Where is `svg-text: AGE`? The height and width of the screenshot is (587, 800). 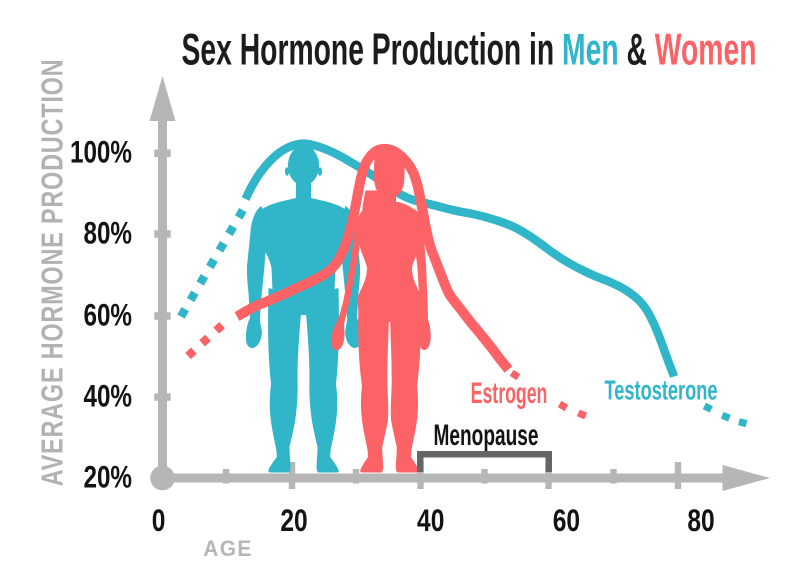
svg-text: AGE is located at coordinates (228, 549).